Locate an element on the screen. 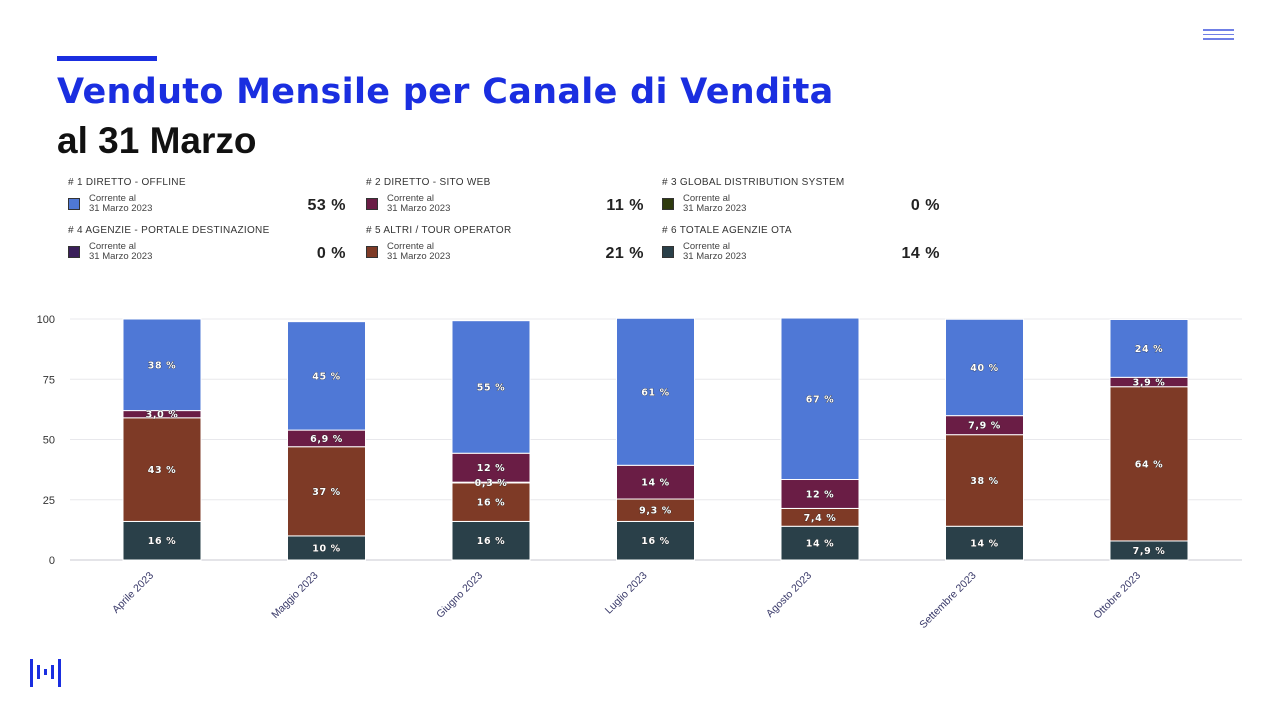  data-label: 9,3 % is located at coordinates (655, 511).